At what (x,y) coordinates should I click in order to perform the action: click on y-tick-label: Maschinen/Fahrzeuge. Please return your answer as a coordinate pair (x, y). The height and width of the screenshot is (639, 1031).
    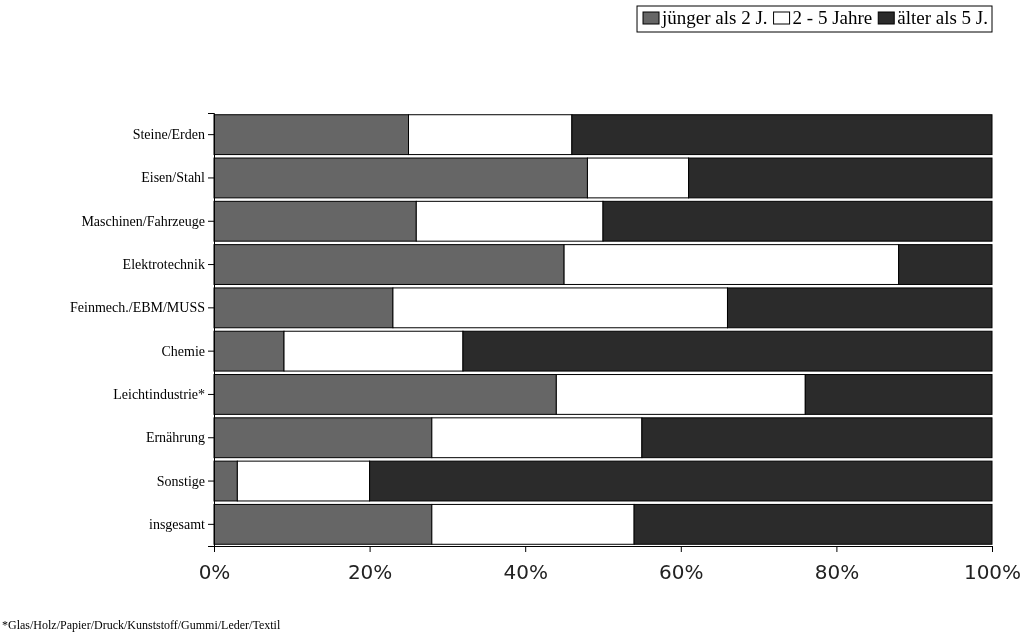
    Looking at the image, I should click on (143, 221).